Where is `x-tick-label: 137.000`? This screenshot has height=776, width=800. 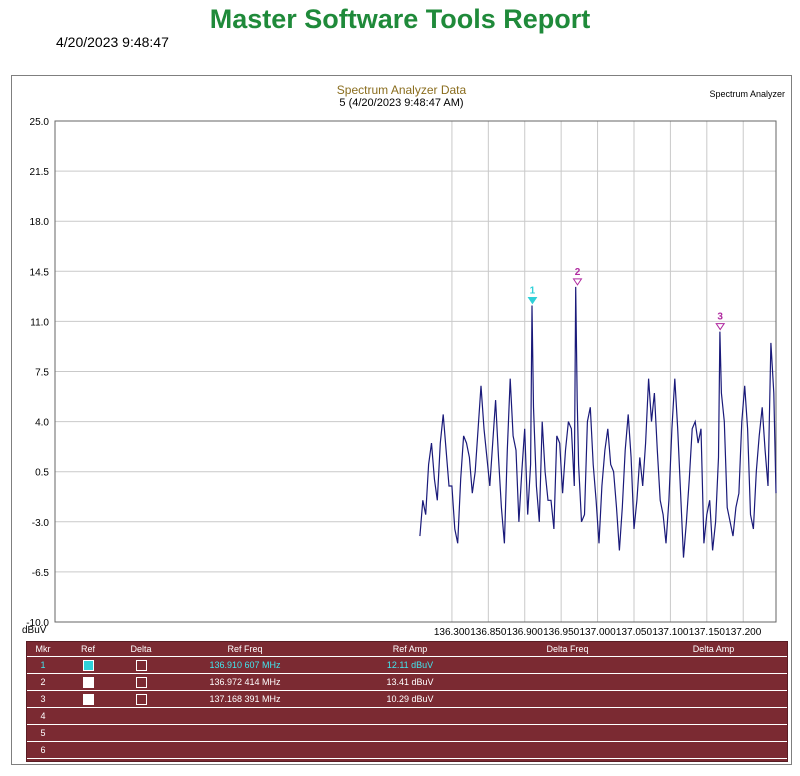
x-tick-label: 137.000 is located at coordinates (597, 632).